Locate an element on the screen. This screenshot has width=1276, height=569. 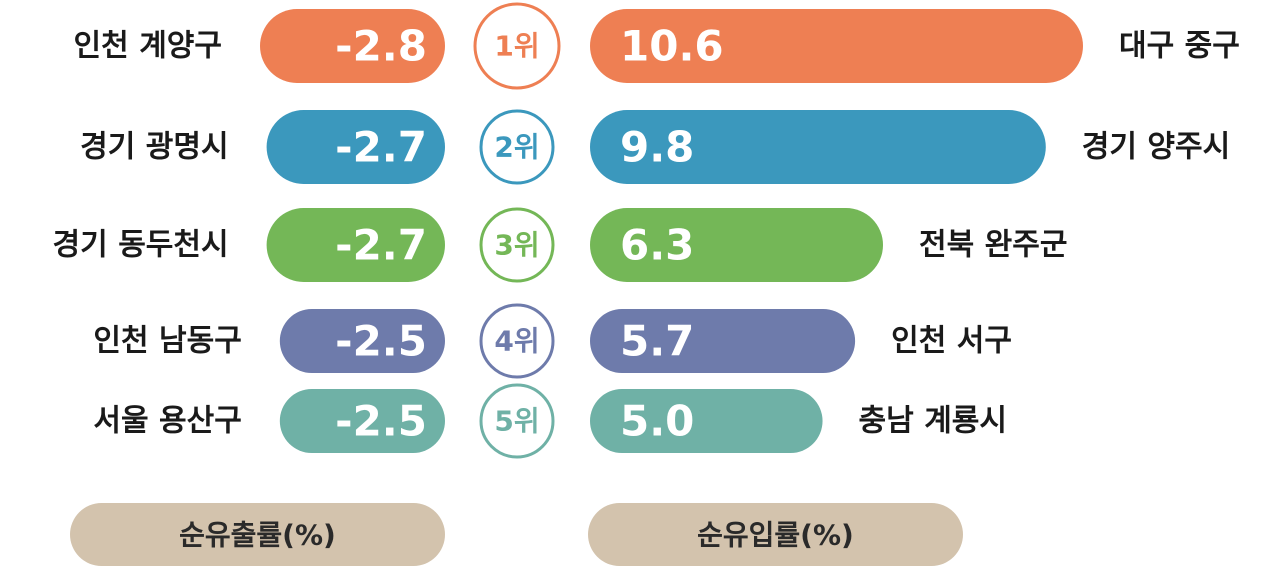
rank-label: 2위 is located at coordinates (516, 147).